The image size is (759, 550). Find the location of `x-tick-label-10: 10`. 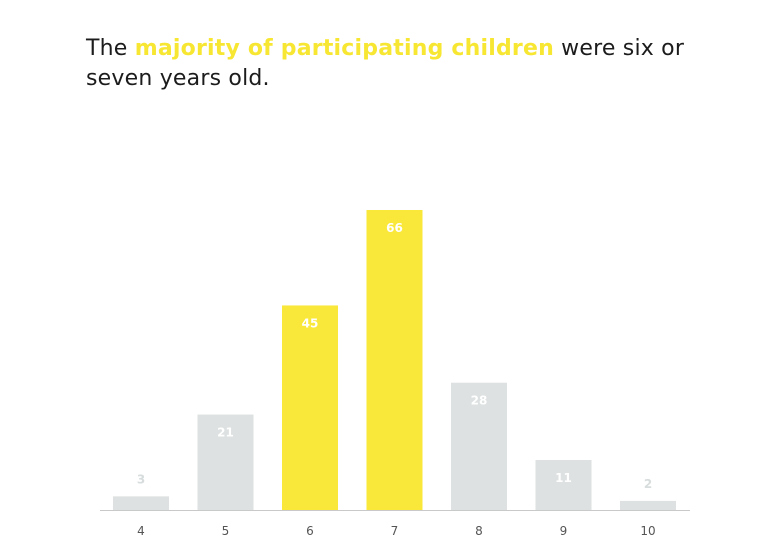

x-tick-label-10: 10 is located at coordinates (647, 531).